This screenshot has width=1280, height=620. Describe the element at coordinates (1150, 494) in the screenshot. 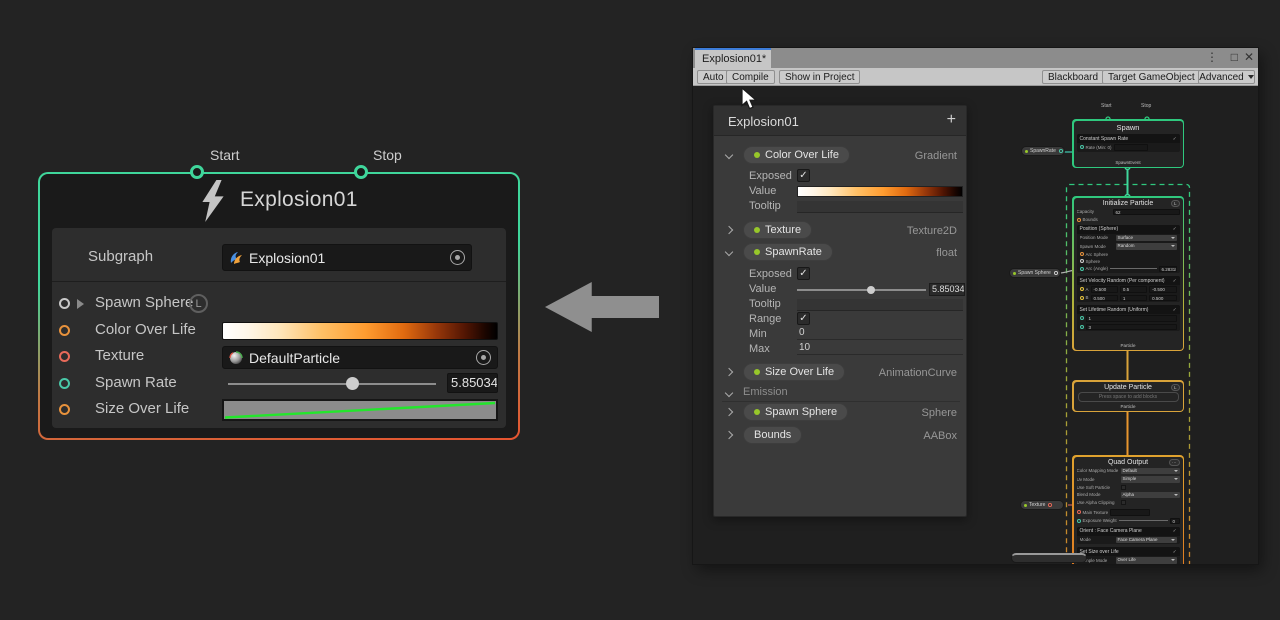

I see `blend-mode-dropdown: Alpha` at that location.